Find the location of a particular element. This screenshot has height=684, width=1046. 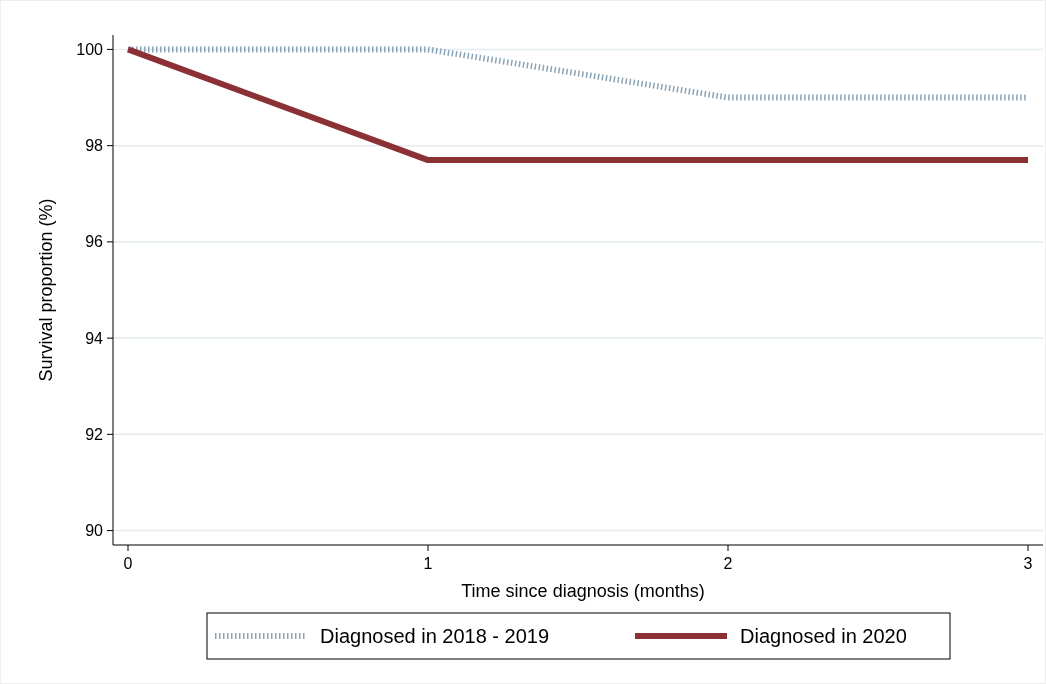

x-tick-label: 3 is located at coordinates (1028, 563).